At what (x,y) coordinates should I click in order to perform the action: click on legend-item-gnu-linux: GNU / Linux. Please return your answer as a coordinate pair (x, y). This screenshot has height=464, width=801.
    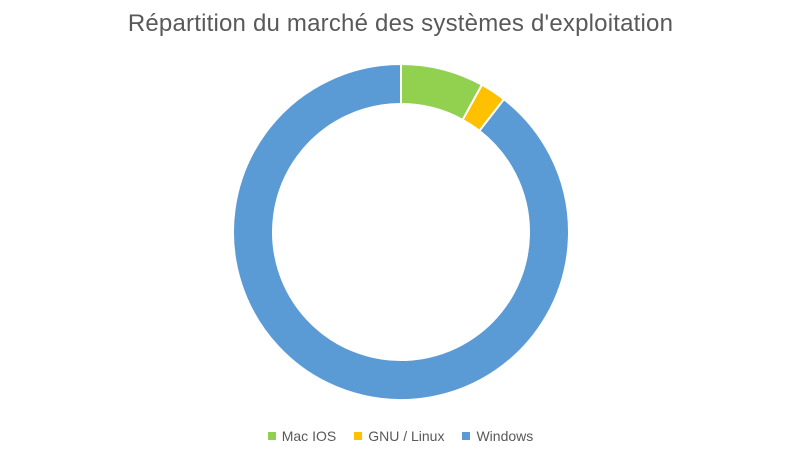
    Looking at the image, I should click on (399, 436).